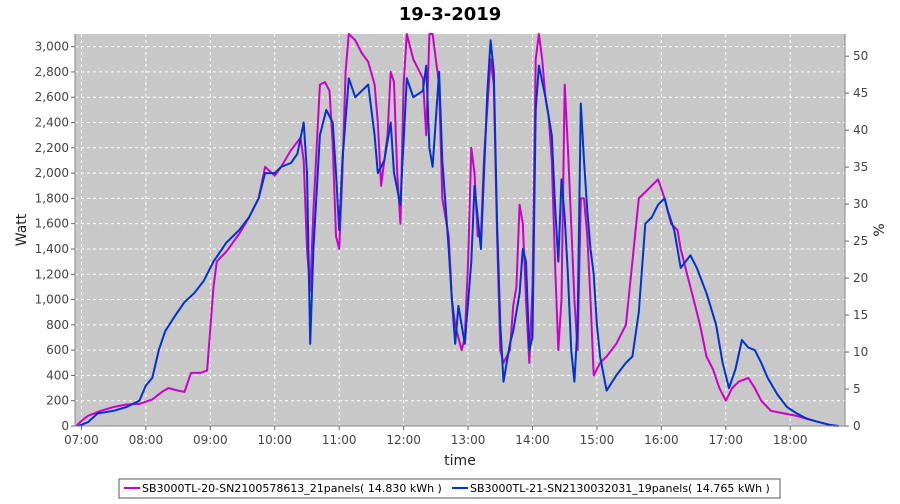  Describe the element at coordinates (860, 204) in the screenshot. I see `y2-tick-label: 30` at that location.